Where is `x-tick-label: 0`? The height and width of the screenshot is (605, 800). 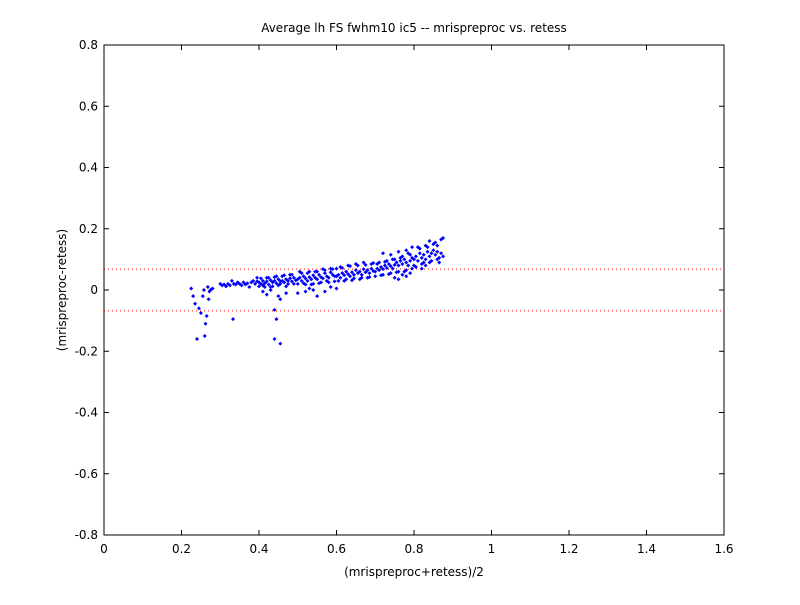 x-tick-label: 0 is located at coordinates (104, 549).